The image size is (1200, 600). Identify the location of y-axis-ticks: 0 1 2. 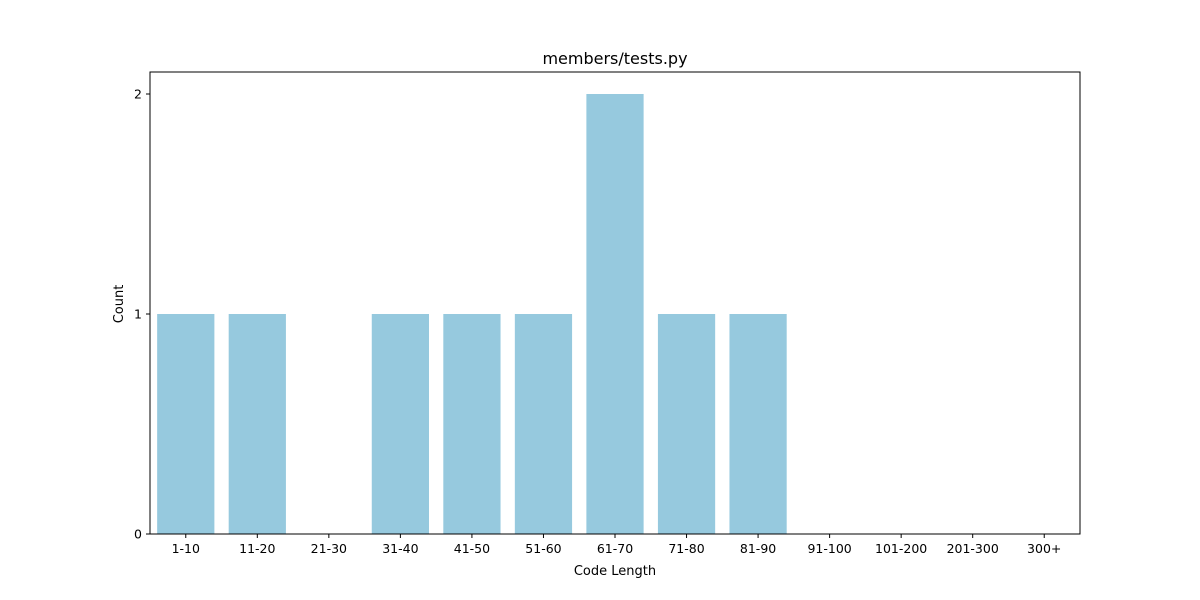
(142, 314).